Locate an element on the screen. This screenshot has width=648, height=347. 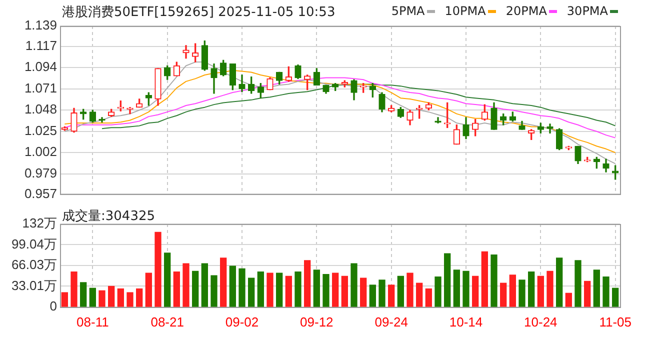
y-tick-label: 1.025 is located at coordinates (40, 130).